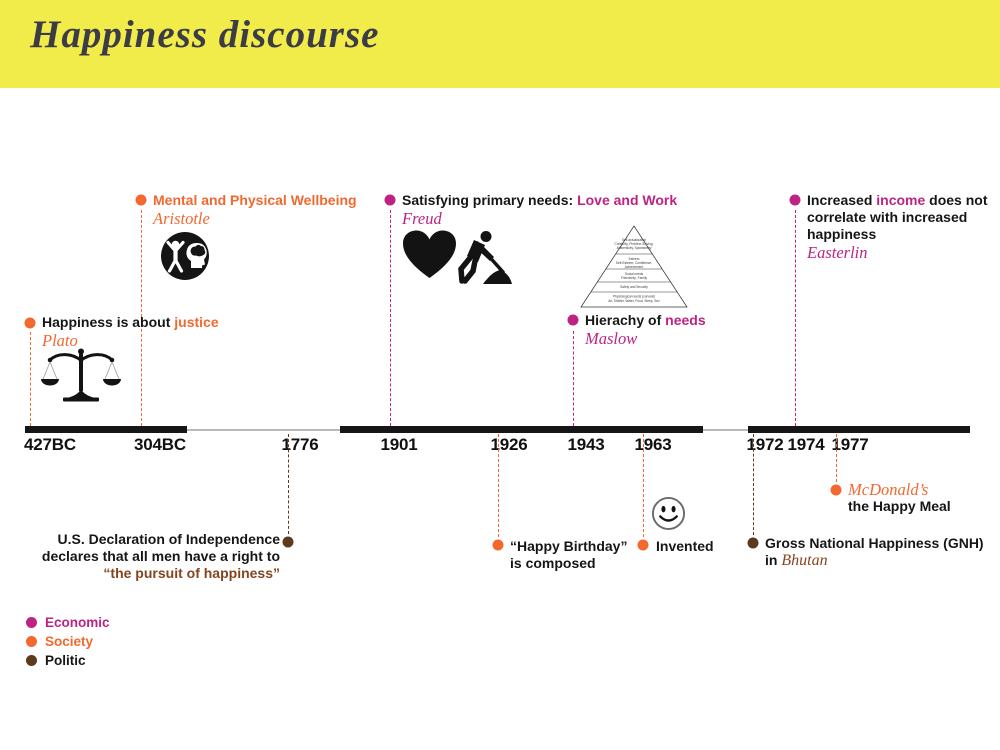  I want to click on connector-smiley, so click(643, 485).